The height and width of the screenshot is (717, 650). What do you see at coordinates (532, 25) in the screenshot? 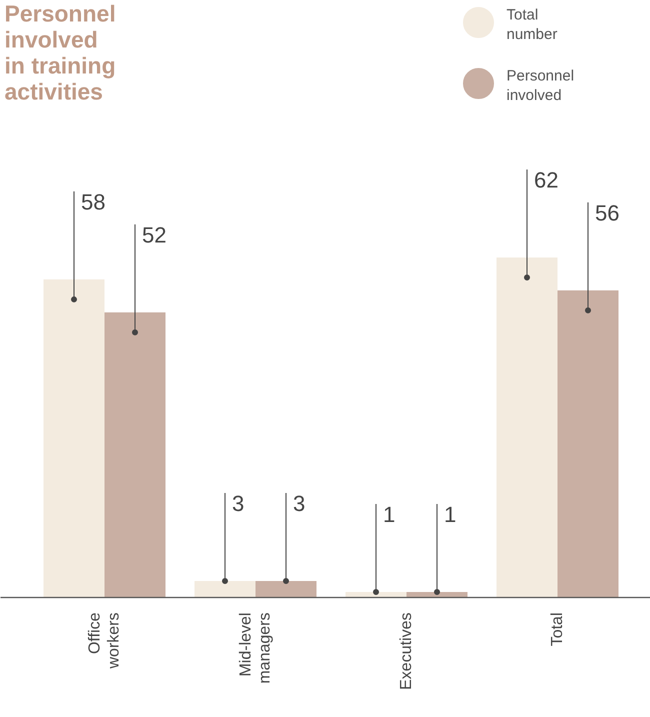
I see `legend-label: Total number` at bounding box center [532, 25].